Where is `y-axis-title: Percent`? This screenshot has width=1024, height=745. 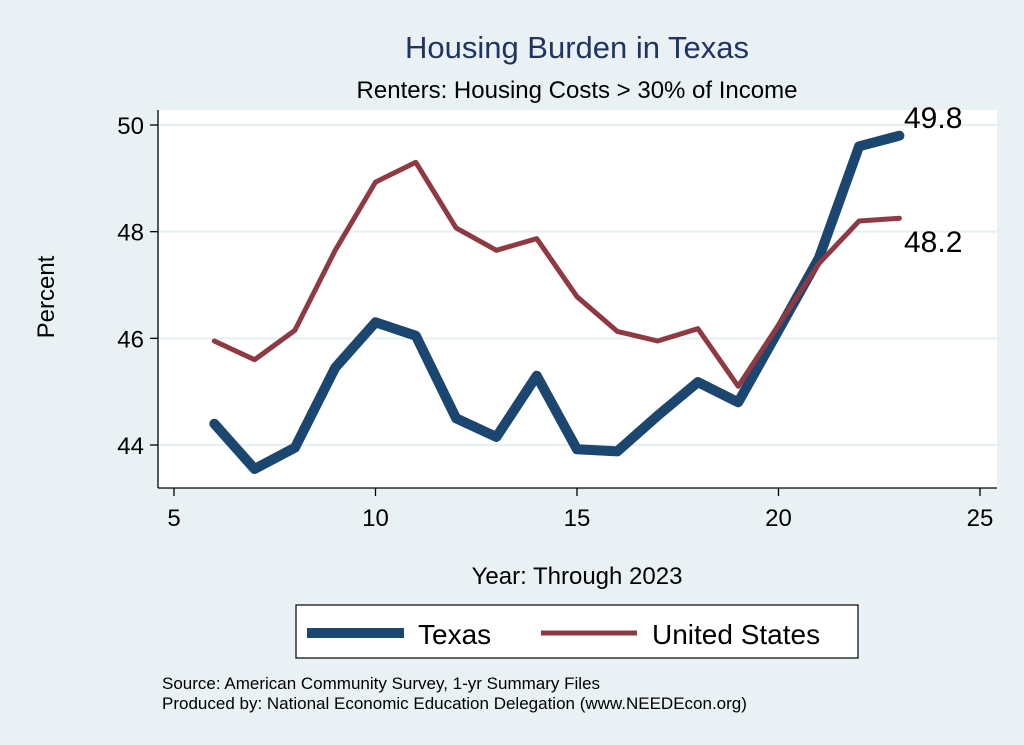
y-axis-title: Percent is located at coordinates (46, 296).